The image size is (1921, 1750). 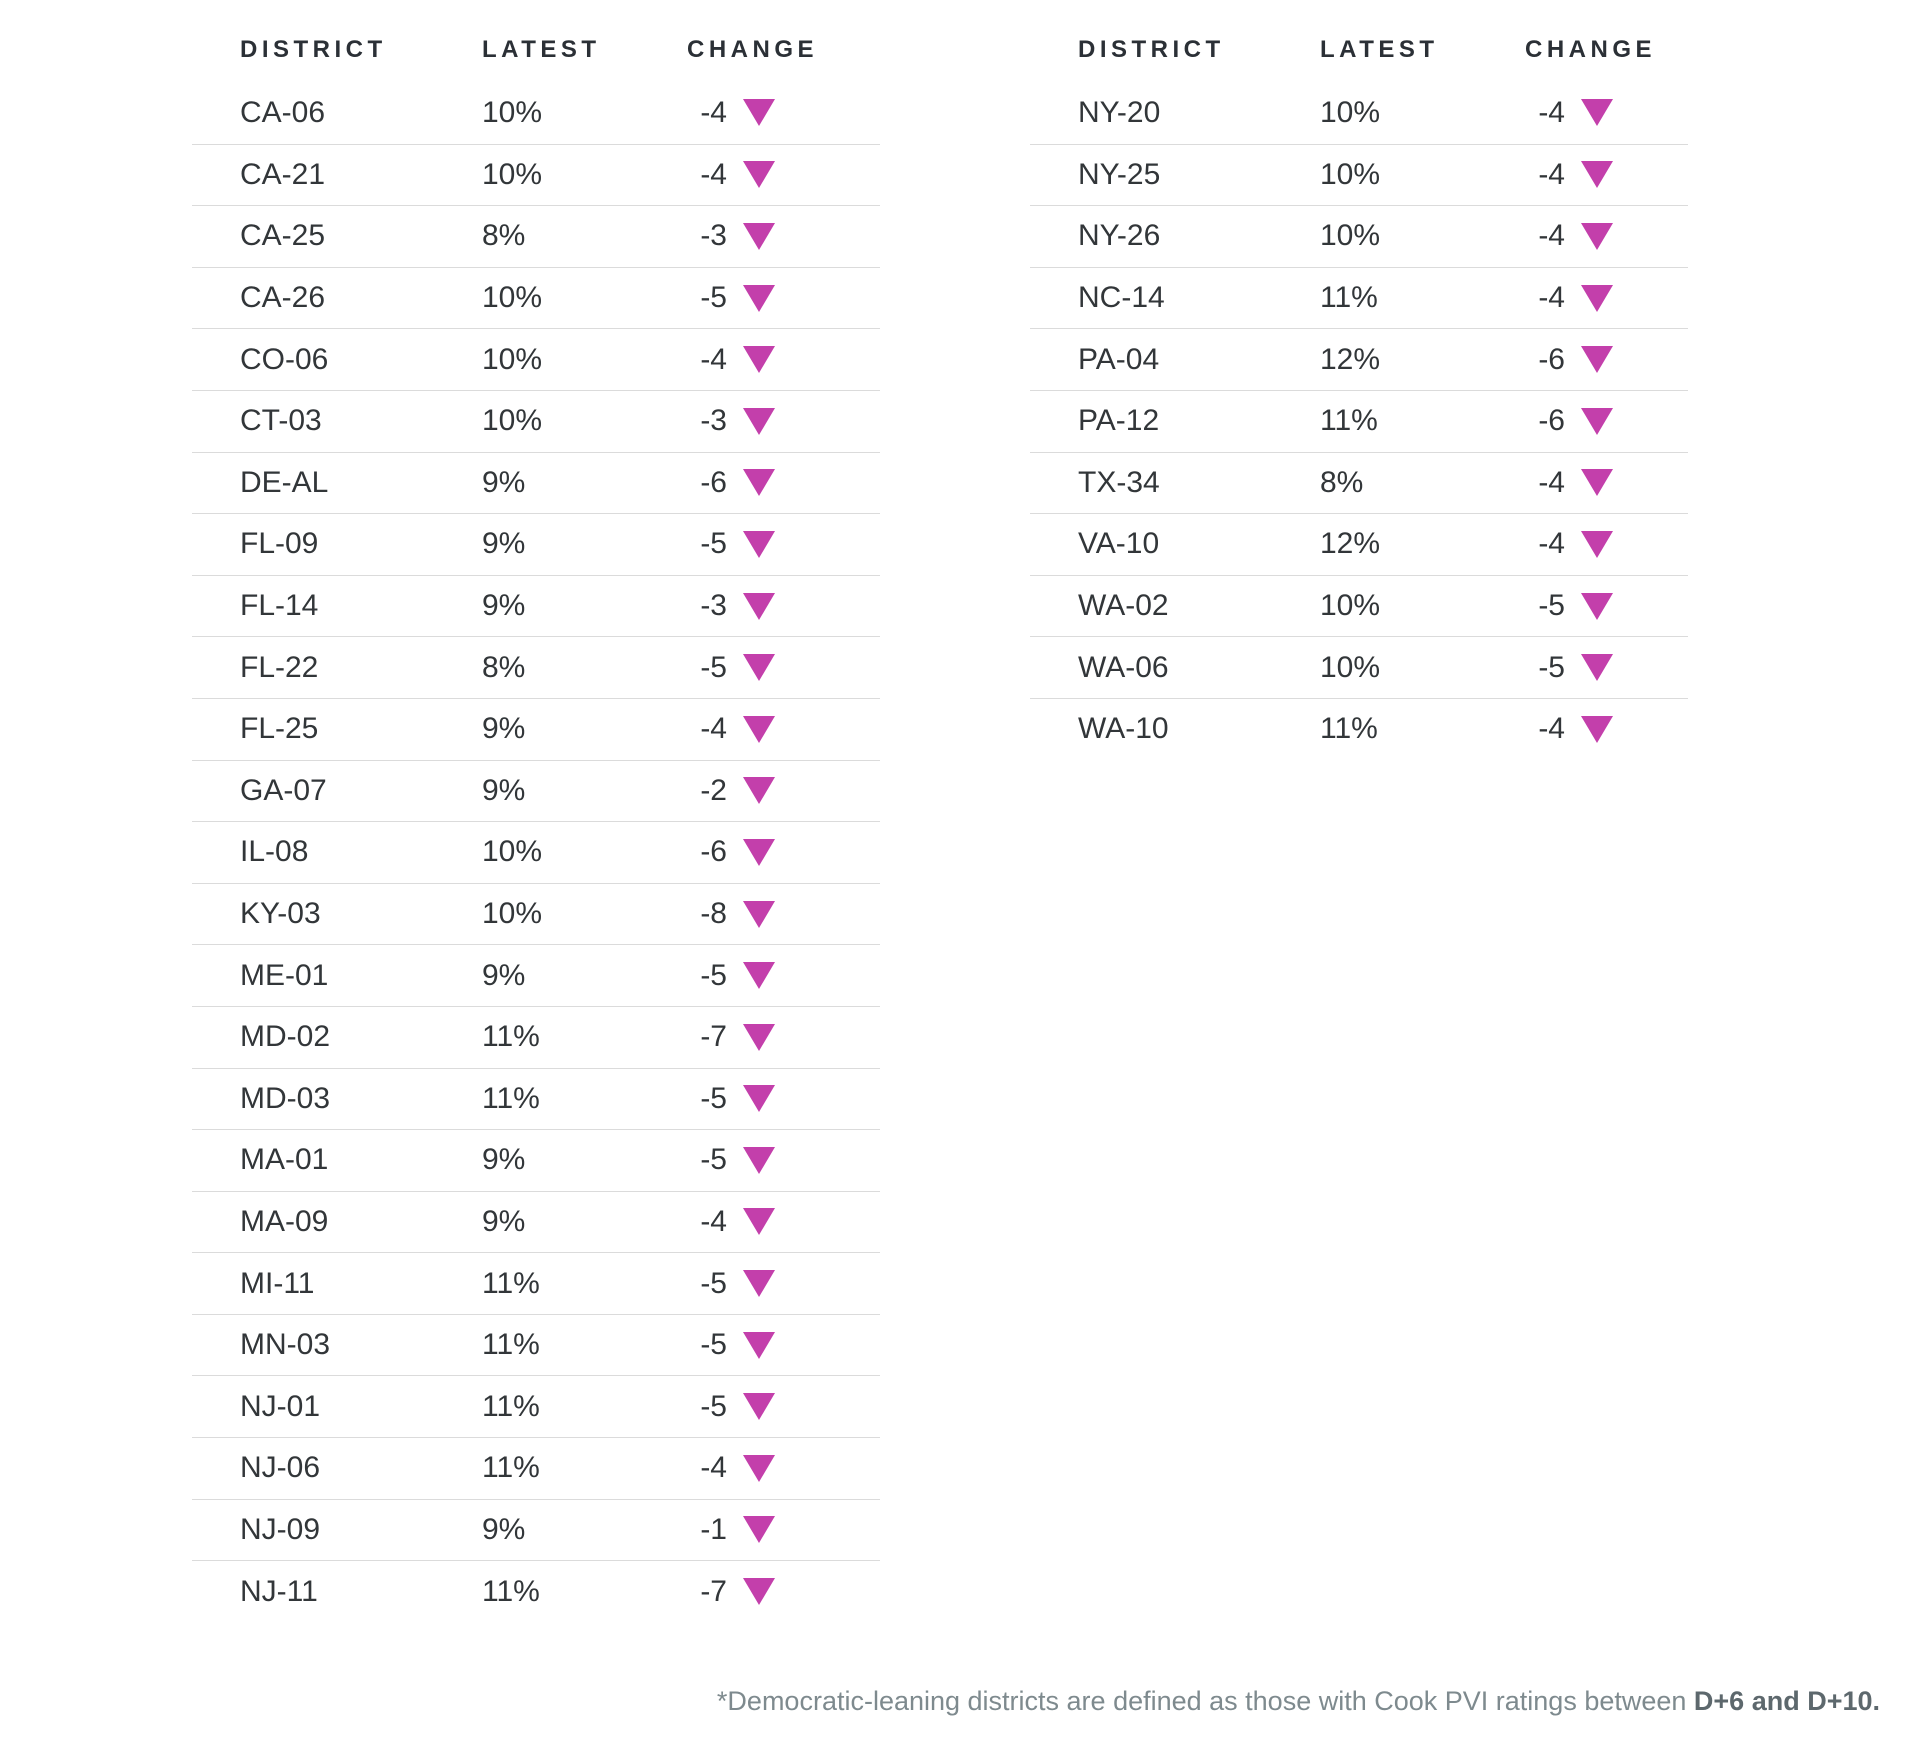 What do you see at coordinates (279, 667) in the screenshot?
I see `district-cell: FL-22` at bounding box center [279, 667].